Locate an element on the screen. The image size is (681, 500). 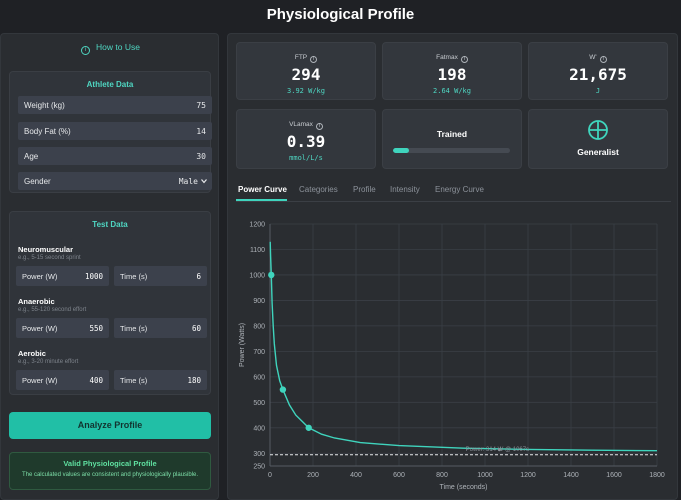
x-tick-label: 400 is located at coordinates (356, 475).